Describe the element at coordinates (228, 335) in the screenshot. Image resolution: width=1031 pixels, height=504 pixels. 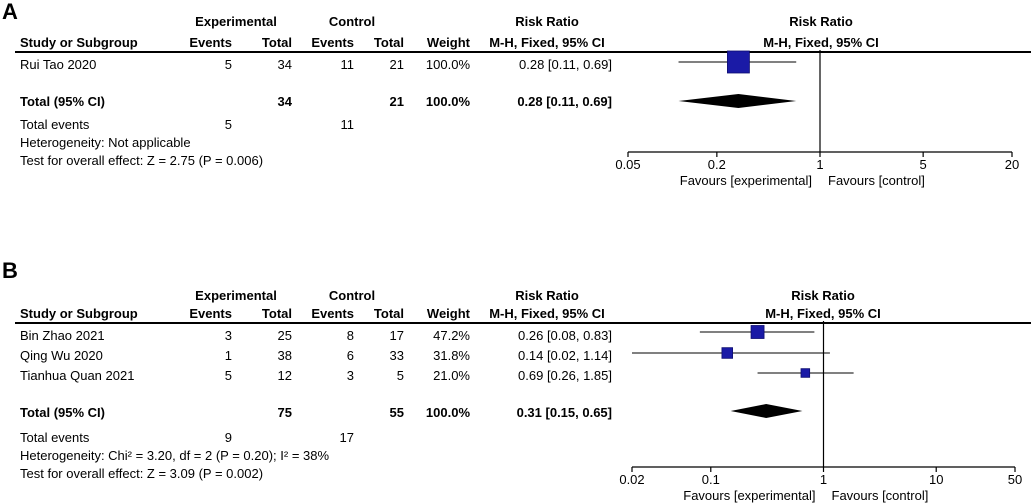
I see `exp-events: 3` at that location.